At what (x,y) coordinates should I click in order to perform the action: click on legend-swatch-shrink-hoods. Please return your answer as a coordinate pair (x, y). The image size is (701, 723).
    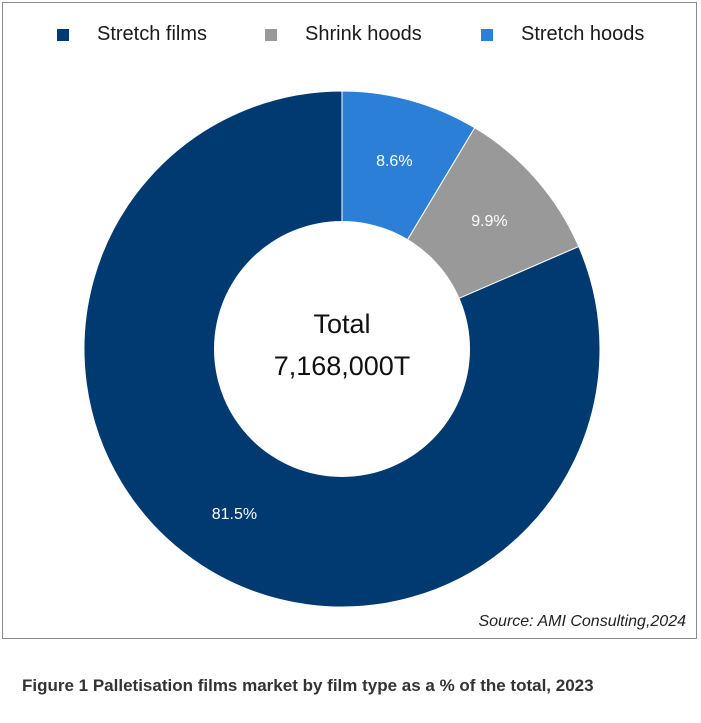
    Looking at the image, I should click on (271, 34).